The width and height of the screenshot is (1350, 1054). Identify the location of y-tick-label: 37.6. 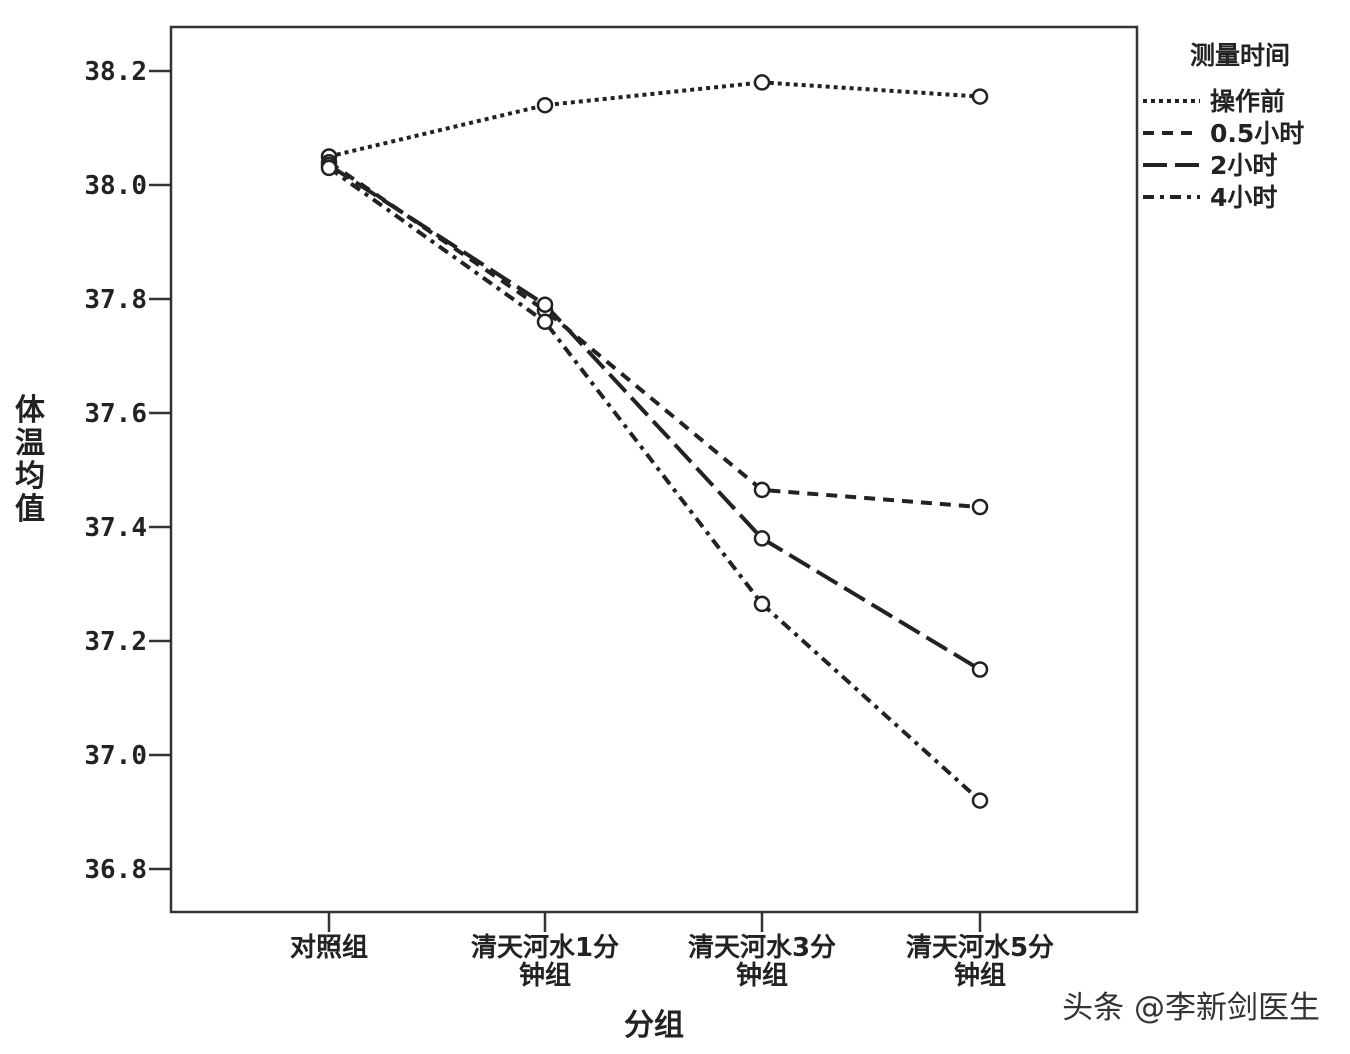
(115, 414).